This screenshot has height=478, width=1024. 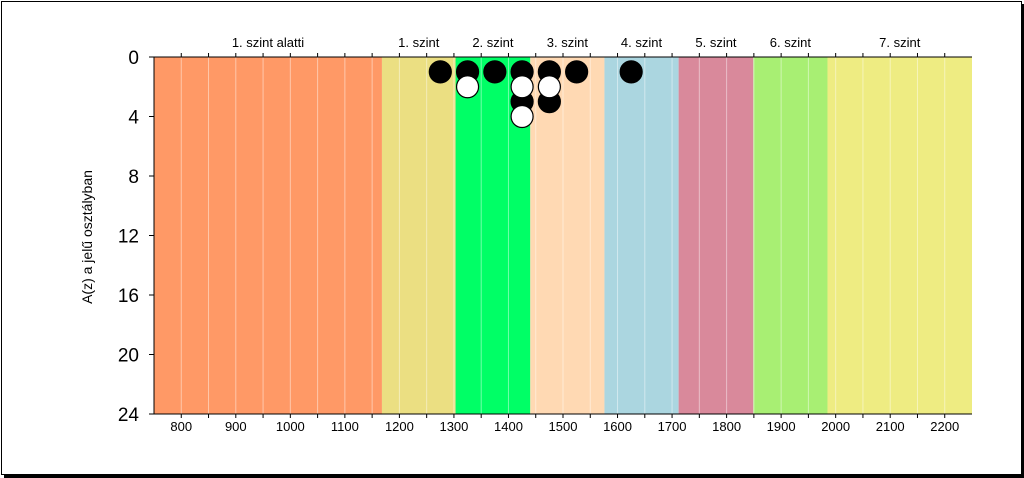 What do you see at coordinates (791, 42) in the screenshot?
I see `band-label: 6. szint` at bounding box center [791, 42].